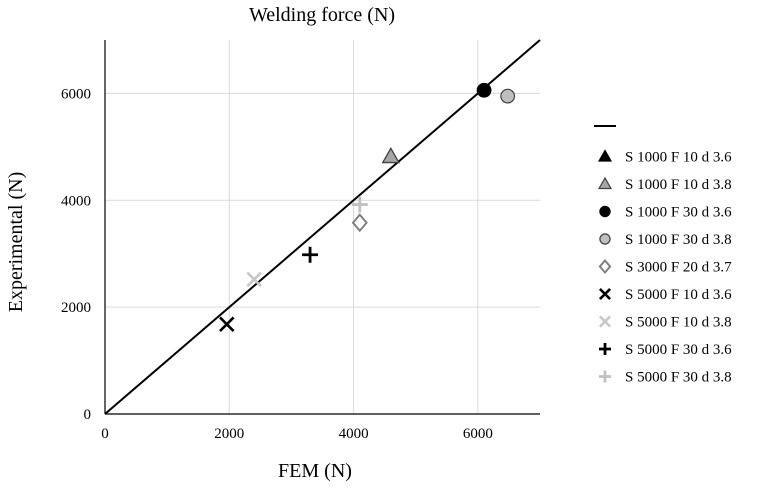 The height and width of the screenshot is (493, 772). What do you see at coordinates (678, 240) in the screenshot?
I see `legend-label: S 1000 F 30 d 3.8` at bounding box center [678, 240].